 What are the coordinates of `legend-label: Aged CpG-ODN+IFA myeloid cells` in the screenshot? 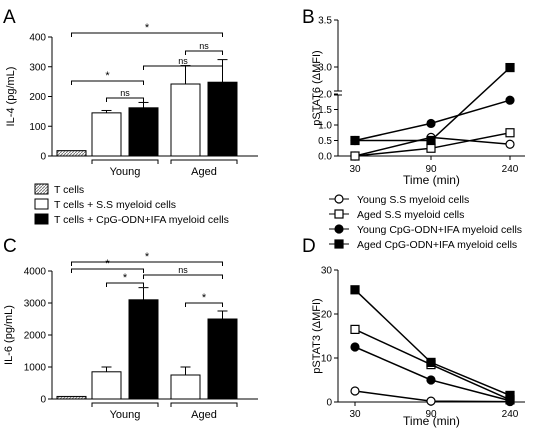 It's located at (437, 245).